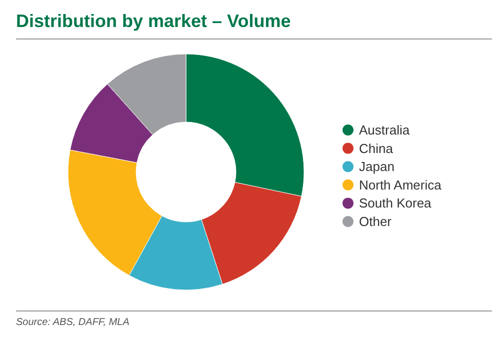 The height and width of the screenshot is (345, 501). I want to click on legend-label: Japan, so click(376, 166).